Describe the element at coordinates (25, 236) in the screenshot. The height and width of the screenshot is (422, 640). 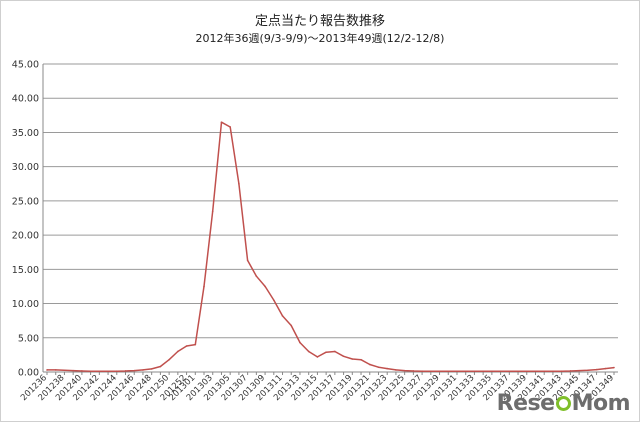
I see `y-tick-label: 20.00` at that location.